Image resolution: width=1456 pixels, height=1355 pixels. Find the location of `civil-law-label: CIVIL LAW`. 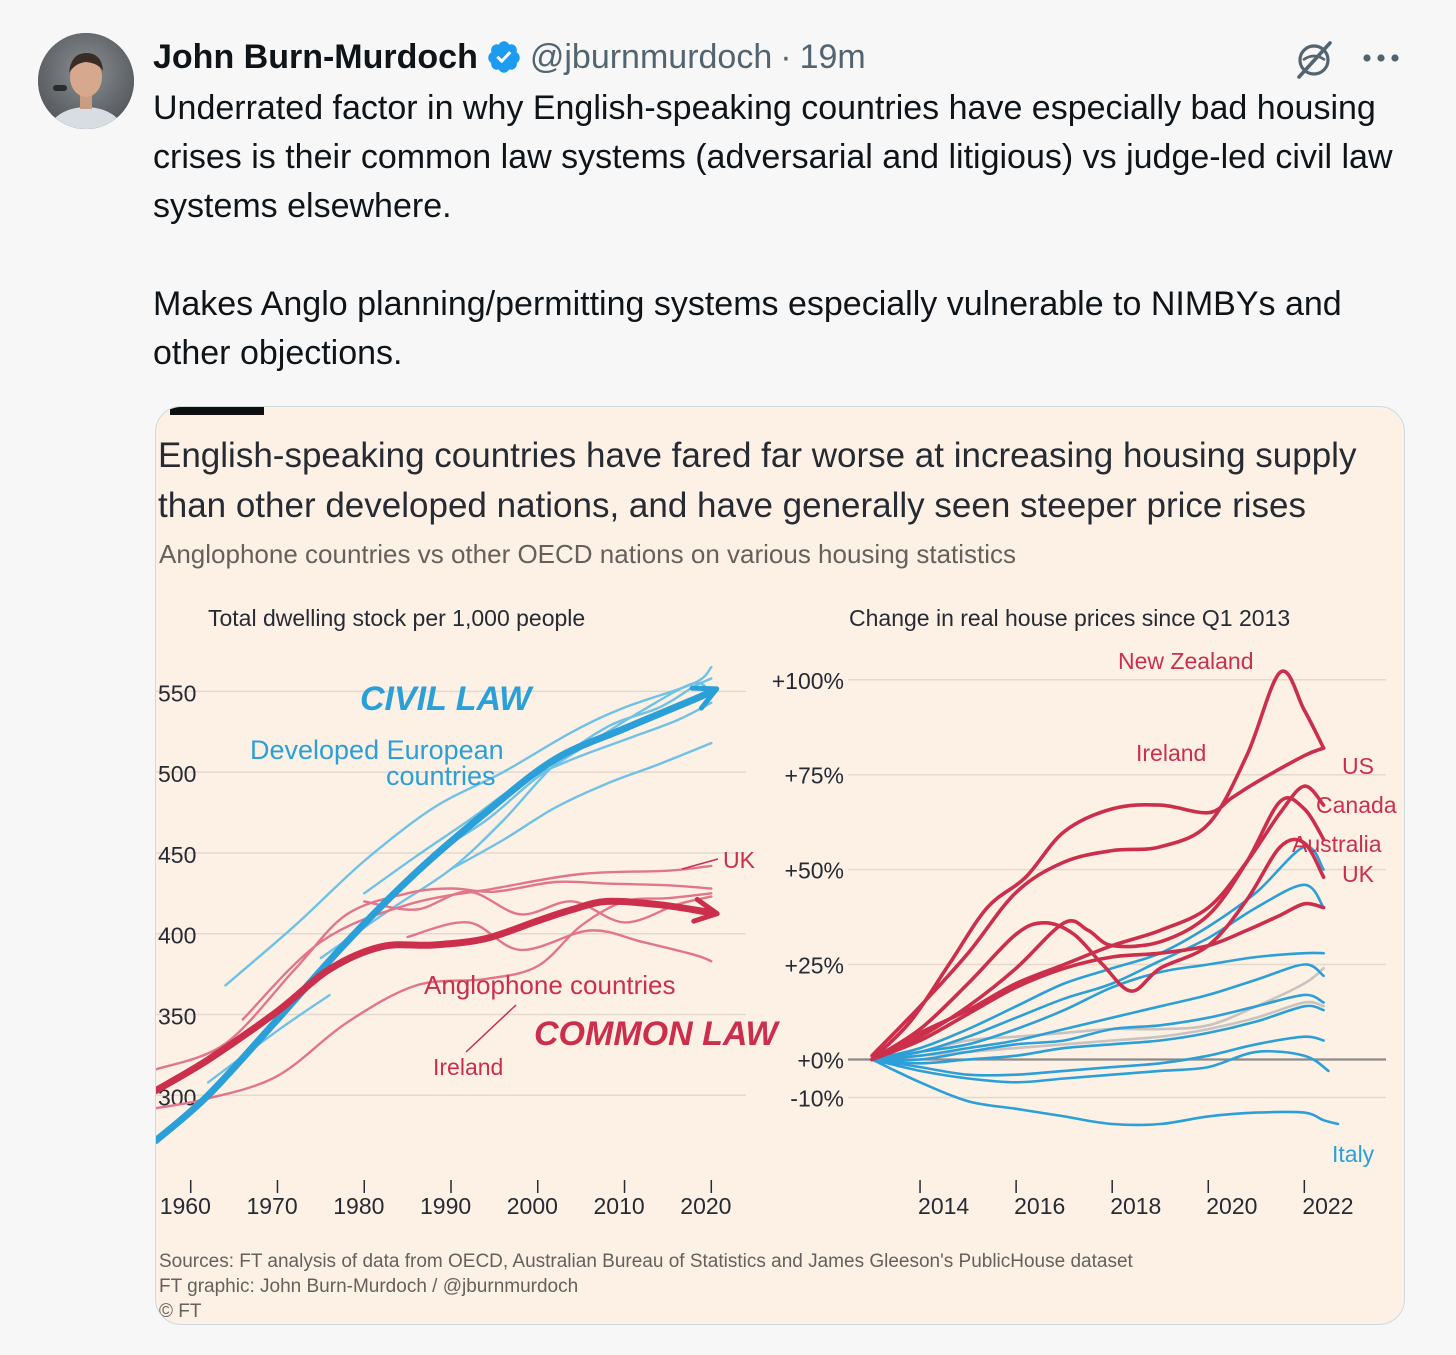

civil-law-label: CIVIL LAW is located at coordinates (447, 699).